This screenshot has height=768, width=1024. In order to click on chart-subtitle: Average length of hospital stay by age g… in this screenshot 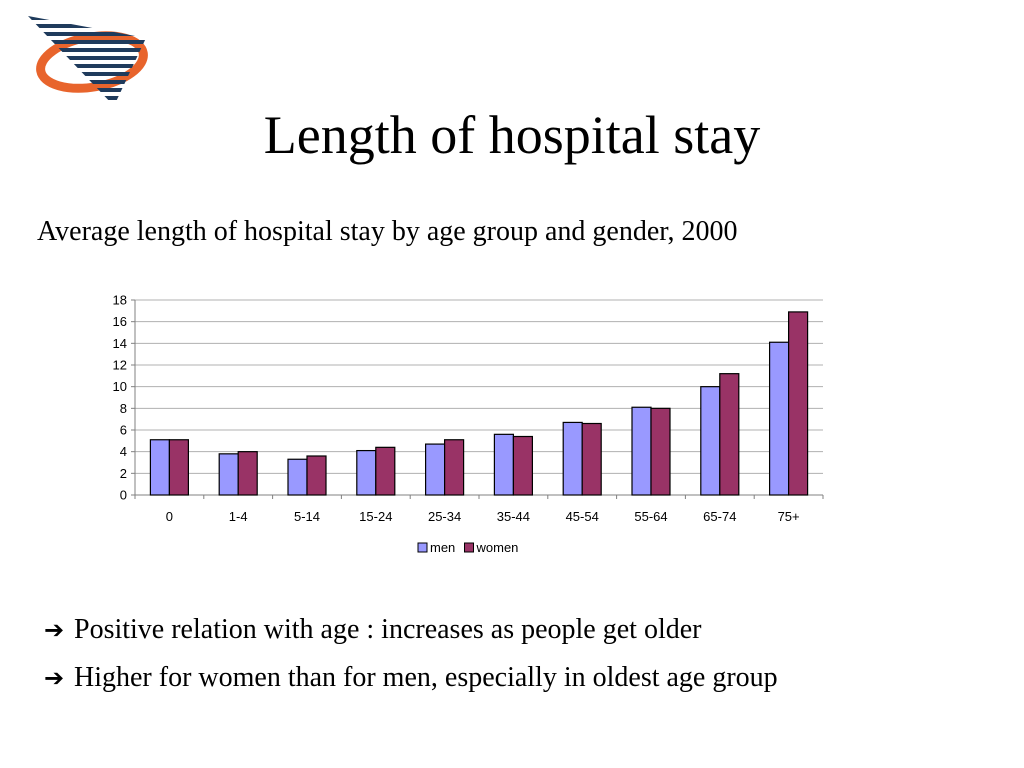, I will do `click(387, 231)`.